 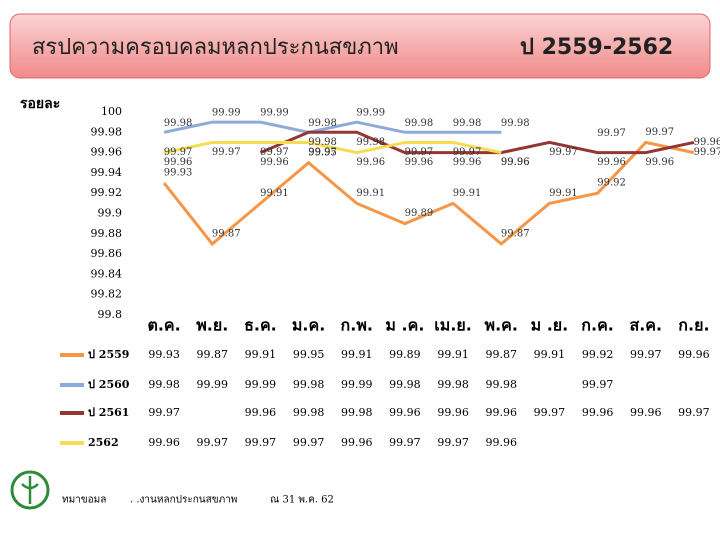 What do you see at coordinates (110, 213) in the screenshot?
I see `y-tick-label: 99.9` at bounding box center [110, 213].